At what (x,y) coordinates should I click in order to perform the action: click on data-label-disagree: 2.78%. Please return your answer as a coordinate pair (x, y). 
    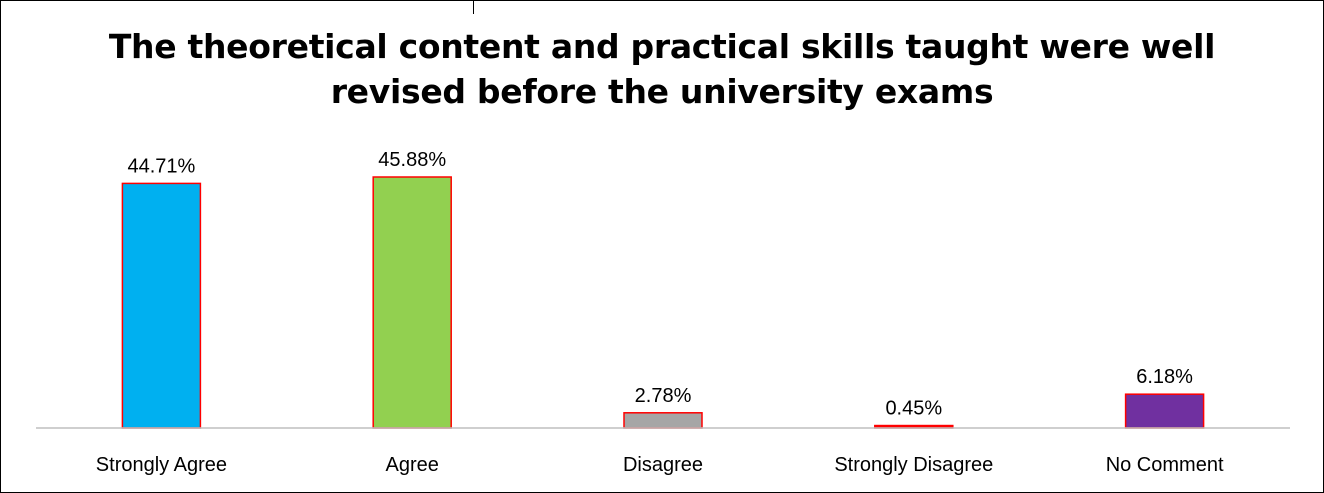
    Looking at the image, I should click on (663, 396).